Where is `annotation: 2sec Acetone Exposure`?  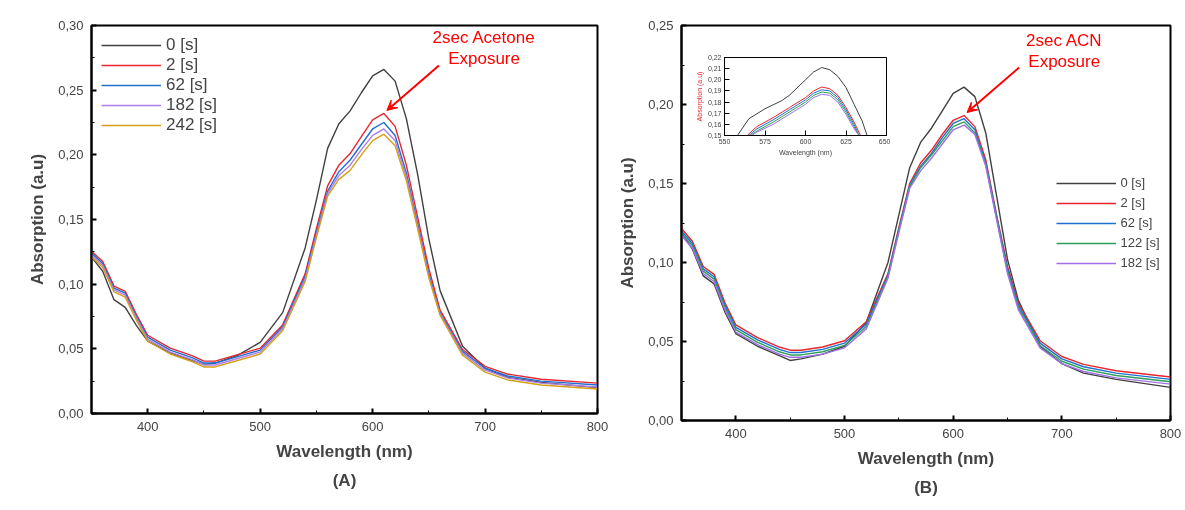
annotation: 2sec Acetone Exposure is located at coordinates (483, 48).